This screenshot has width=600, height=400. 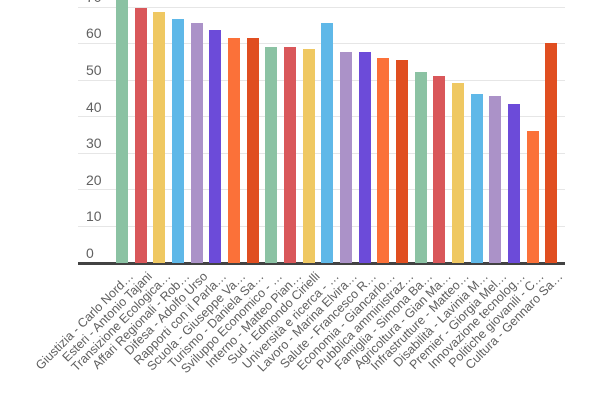 I want to click on y-tick-label: 20, so click(x=94, y=179).